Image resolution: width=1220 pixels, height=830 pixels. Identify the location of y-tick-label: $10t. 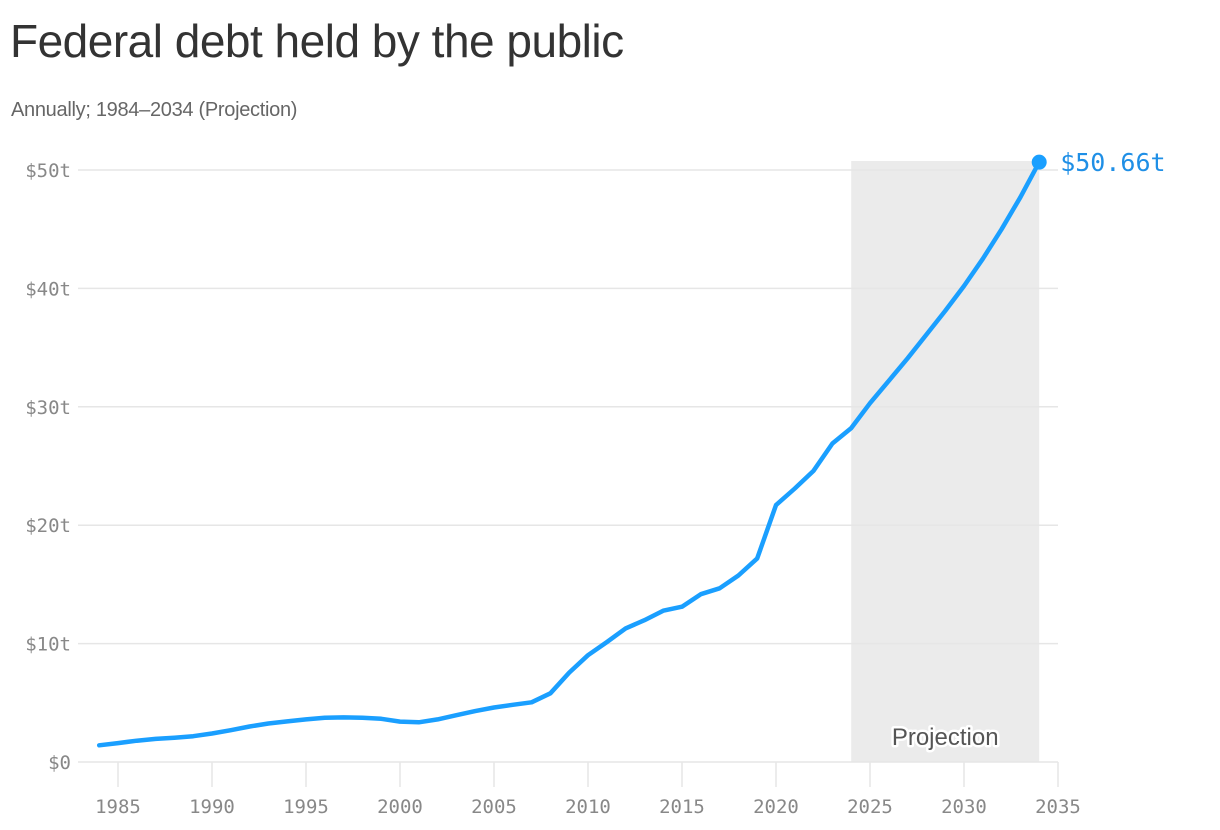
(48, 645).